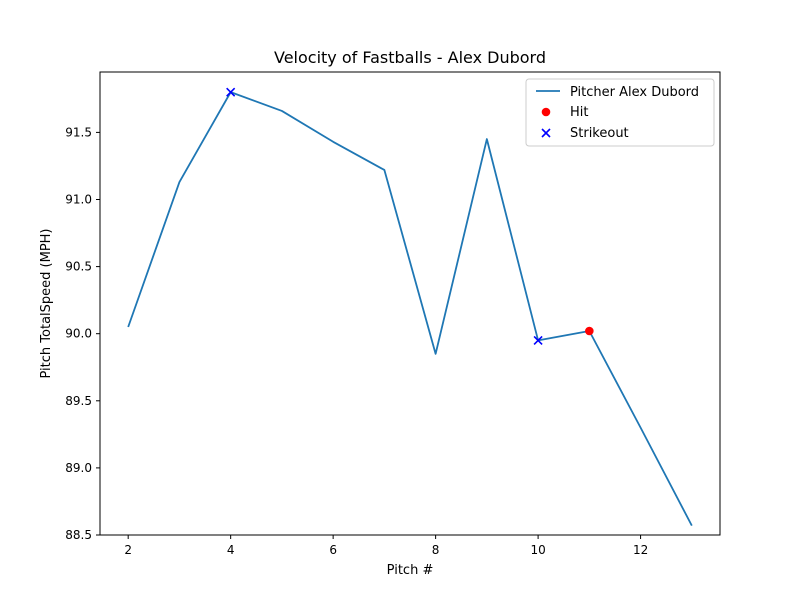 Image resolution: width=800 pixels, height=600 pixels. What do you see at coordinates (436, 550) in the screenshot?
I see `x-tick-label: 8` at bounding box center [436, 550].